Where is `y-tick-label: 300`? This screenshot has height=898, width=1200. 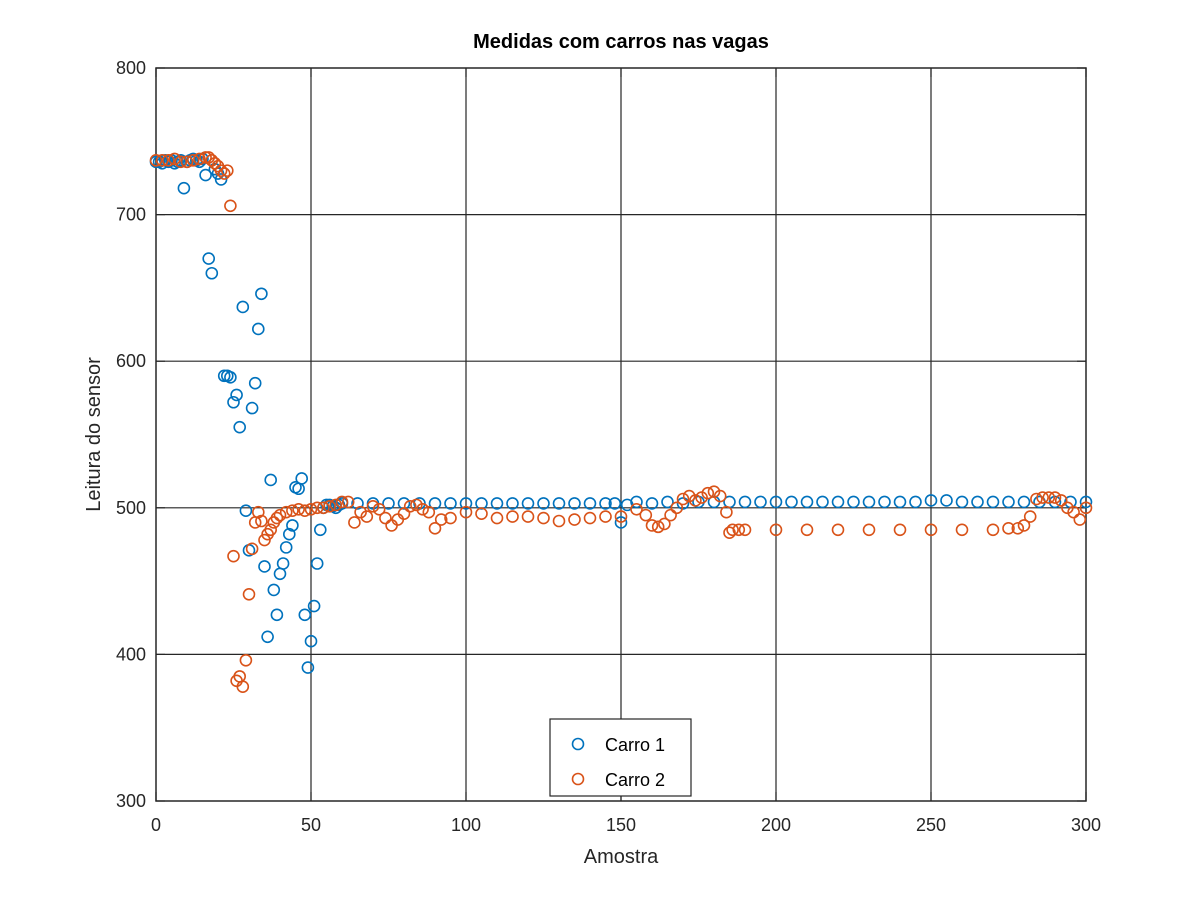 y-tick-label: 300 is located at coordinates (131, 801).